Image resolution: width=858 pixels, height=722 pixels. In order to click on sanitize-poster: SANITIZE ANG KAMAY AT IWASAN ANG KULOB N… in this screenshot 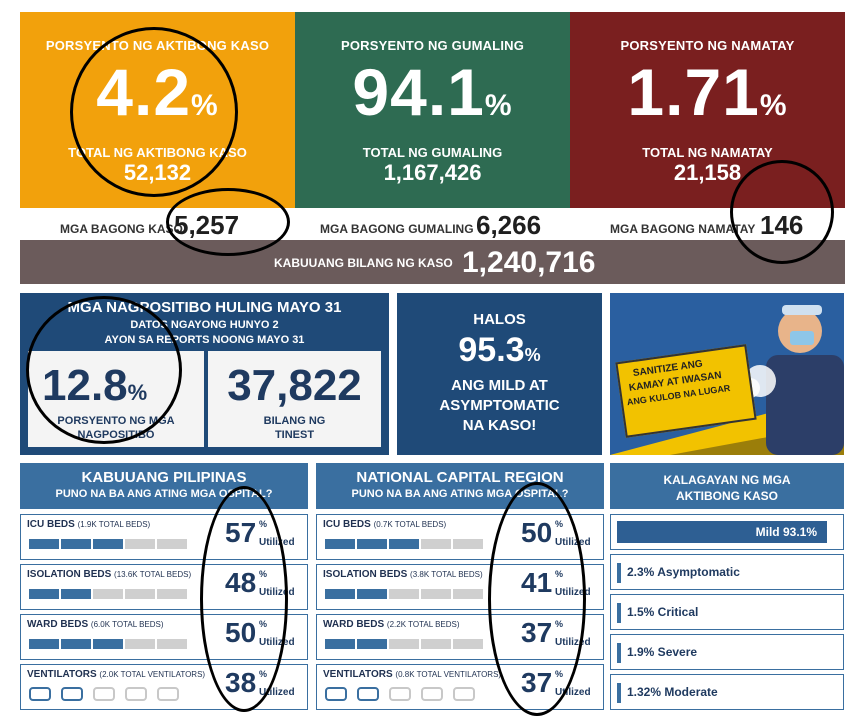, I will do `click(727, 374)`.